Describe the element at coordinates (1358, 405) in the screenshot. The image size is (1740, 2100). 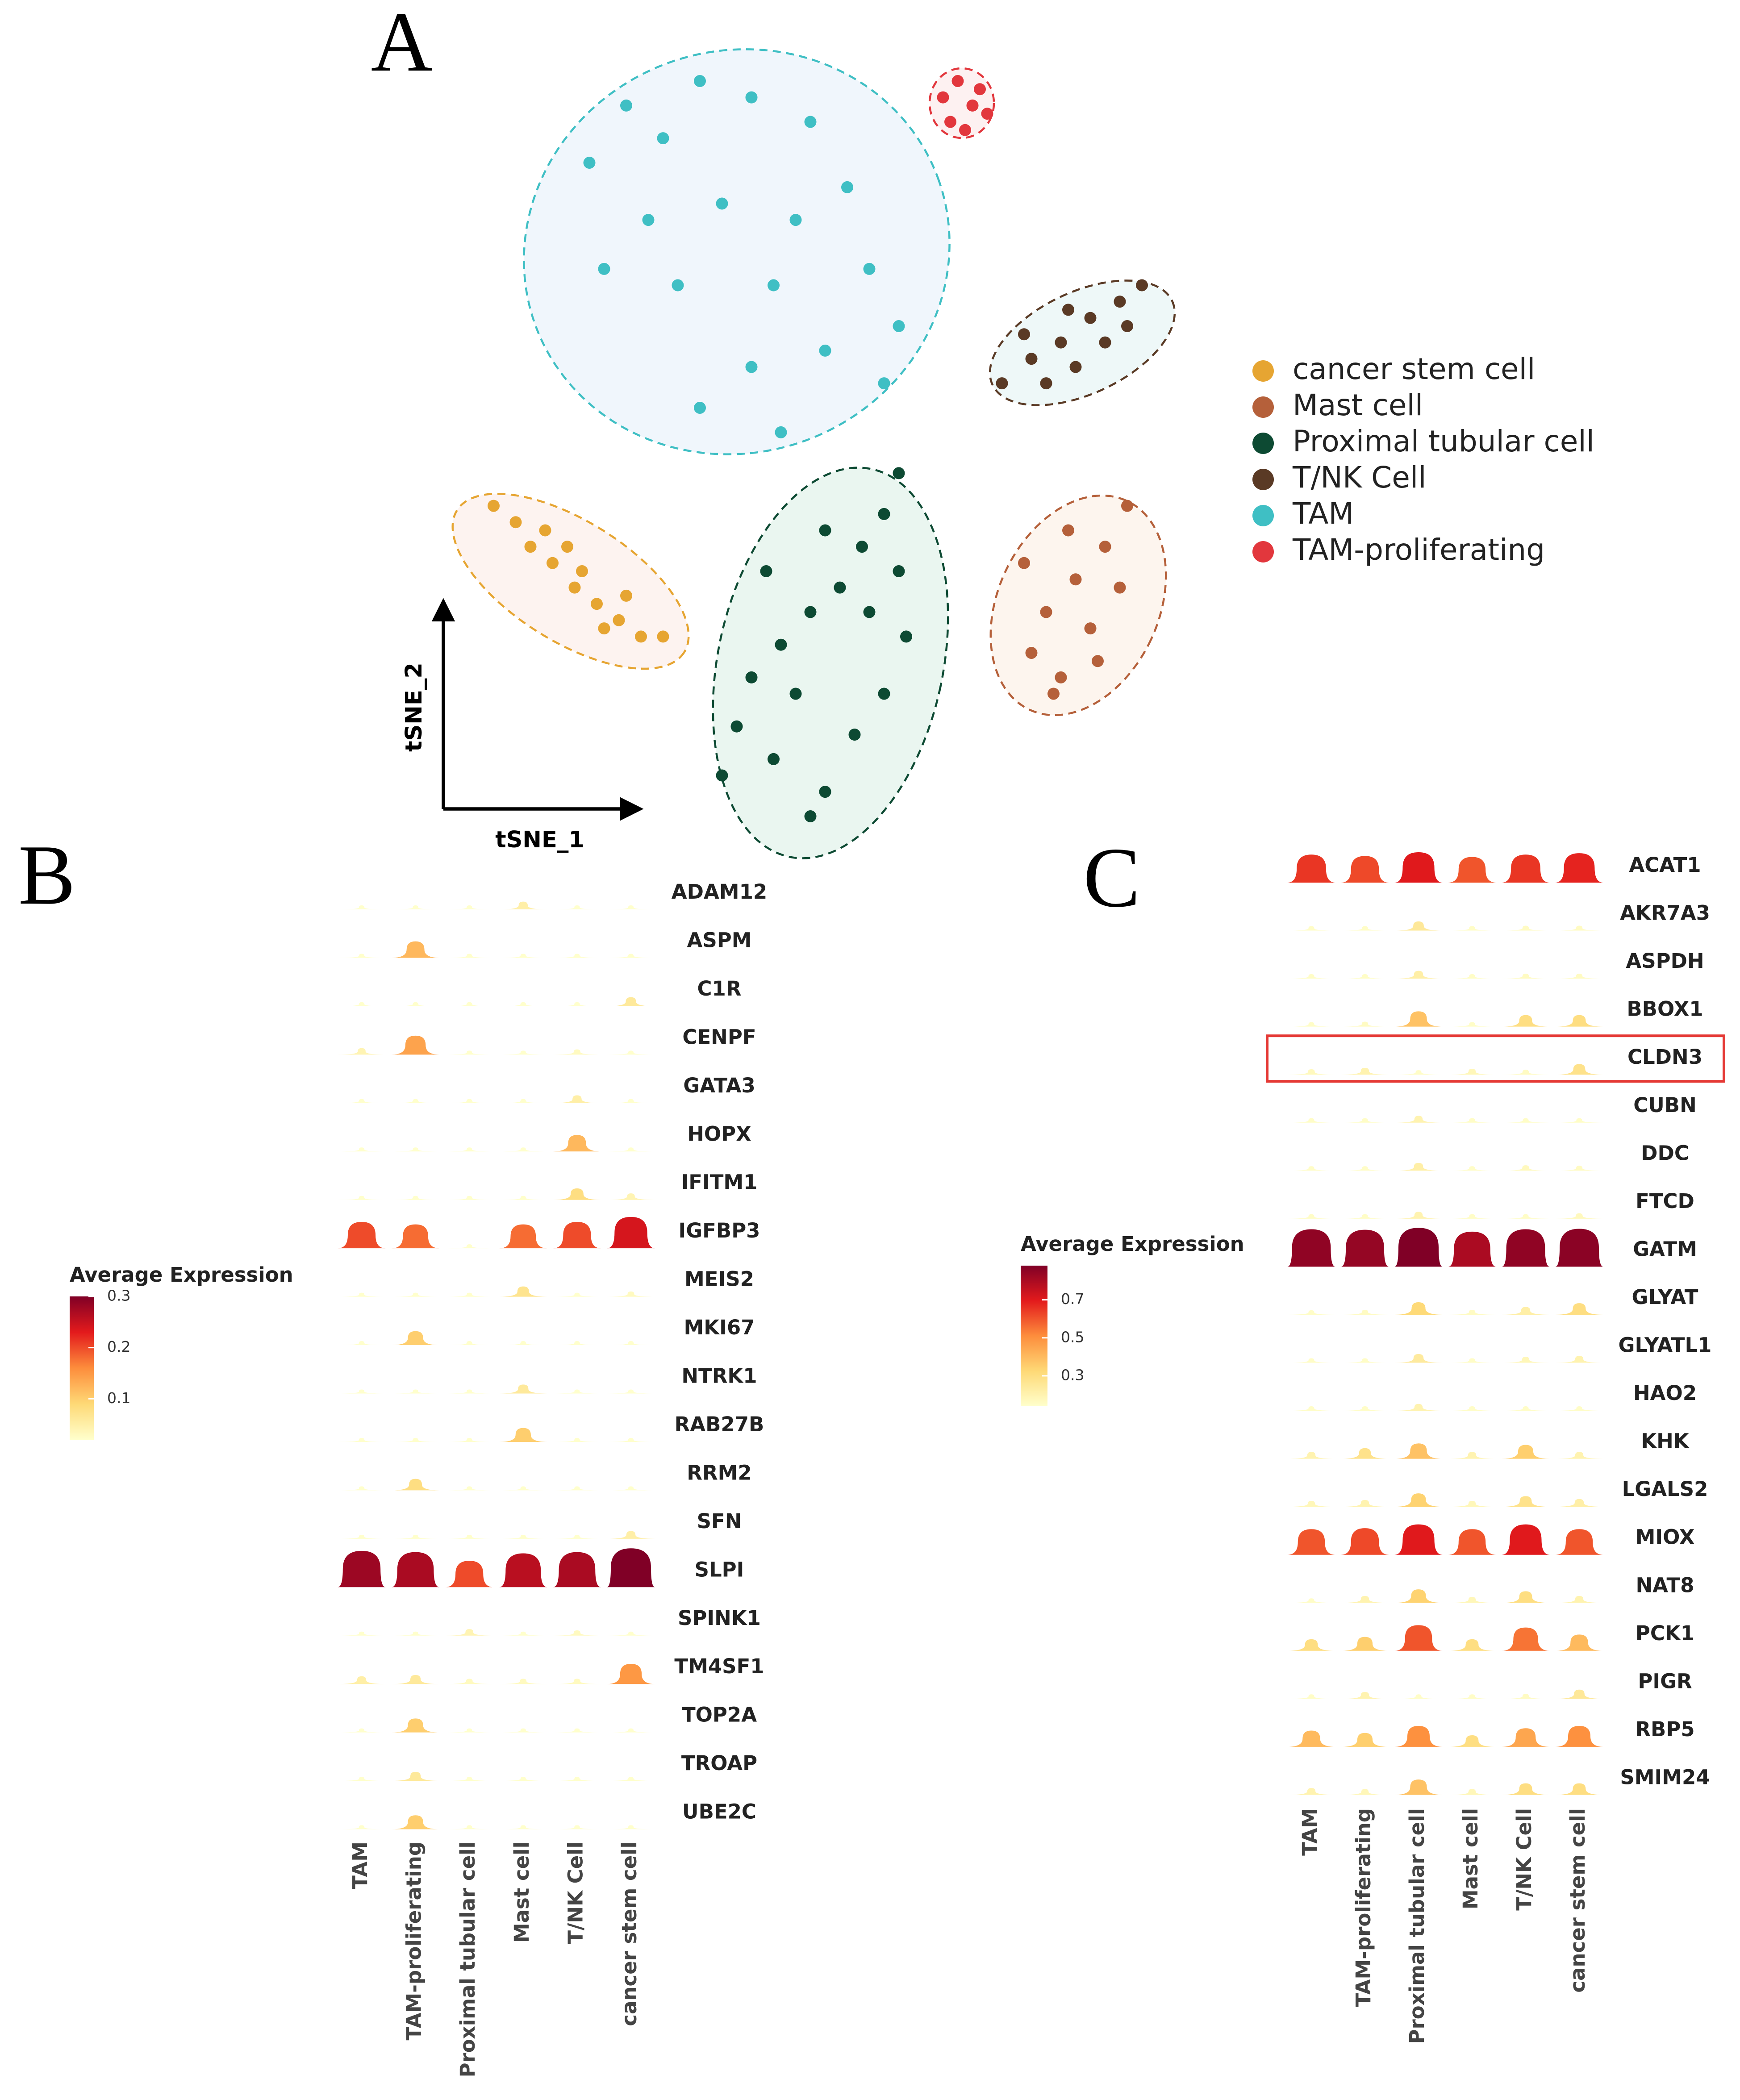
I see `legend-label: Mast cell` at that location.